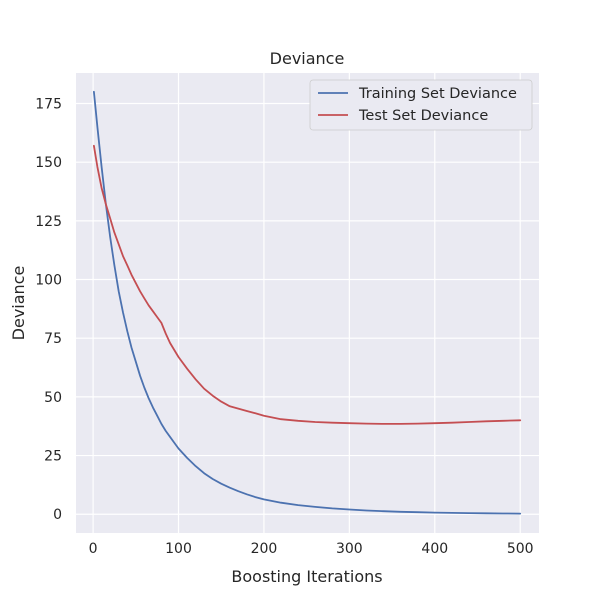 The image size is (600, 604). What do you see at coordinates (53, 339) in the screenshot?
I see `y-tick-label: 75` at bounding box center [53, 339].